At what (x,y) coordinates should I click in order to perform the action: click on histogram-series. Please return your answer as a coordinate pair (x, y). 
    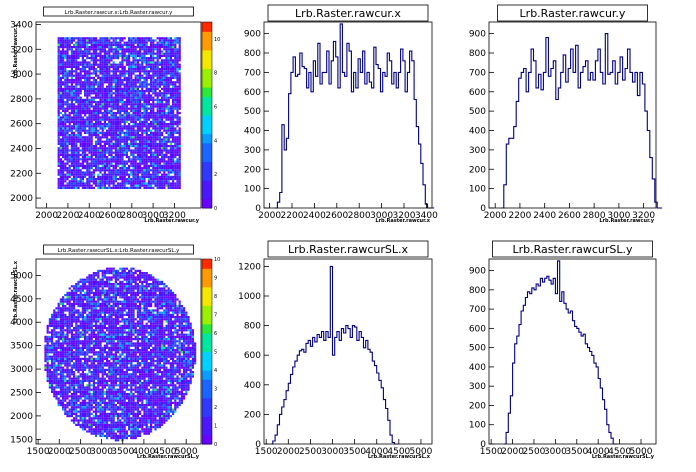
    Looking at the image, I should click on (582, 121).